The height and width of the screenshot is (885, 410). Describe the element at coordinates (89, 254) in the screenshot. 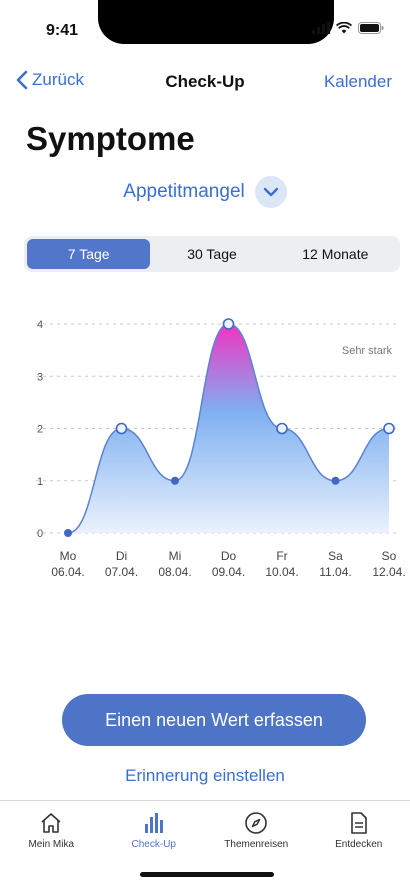

I see `tab-7-days: 7 Tage` at that location.